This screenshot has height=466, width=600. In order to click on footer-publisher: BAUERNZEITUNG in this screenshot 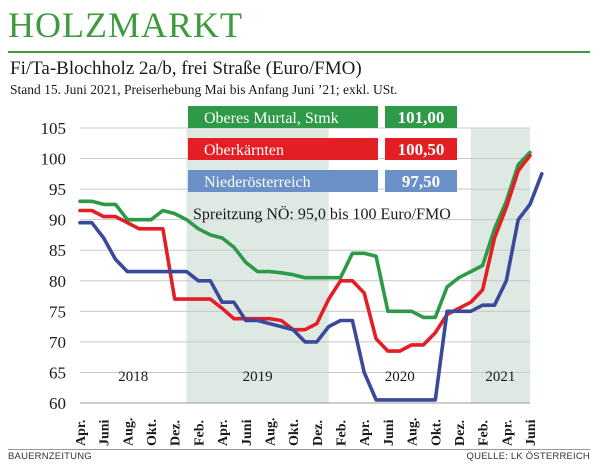, I will do `click(50, 456)`.